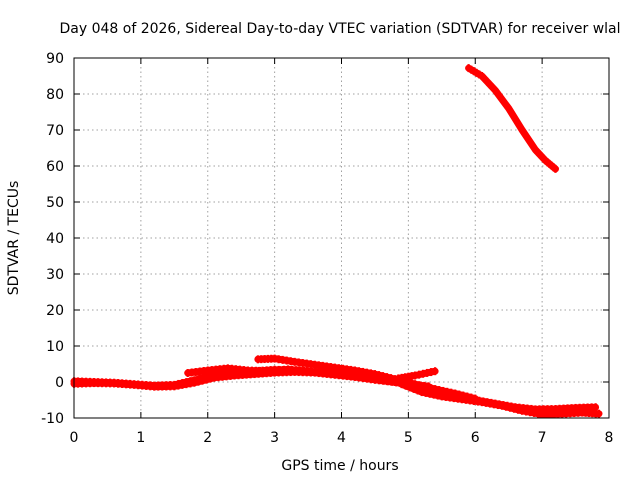 This screenshot has height=480, width=640. Describe the element at coordinates (339, 466) in the screenshot. I see `x-axis-label: GPS time / hours` at that location.